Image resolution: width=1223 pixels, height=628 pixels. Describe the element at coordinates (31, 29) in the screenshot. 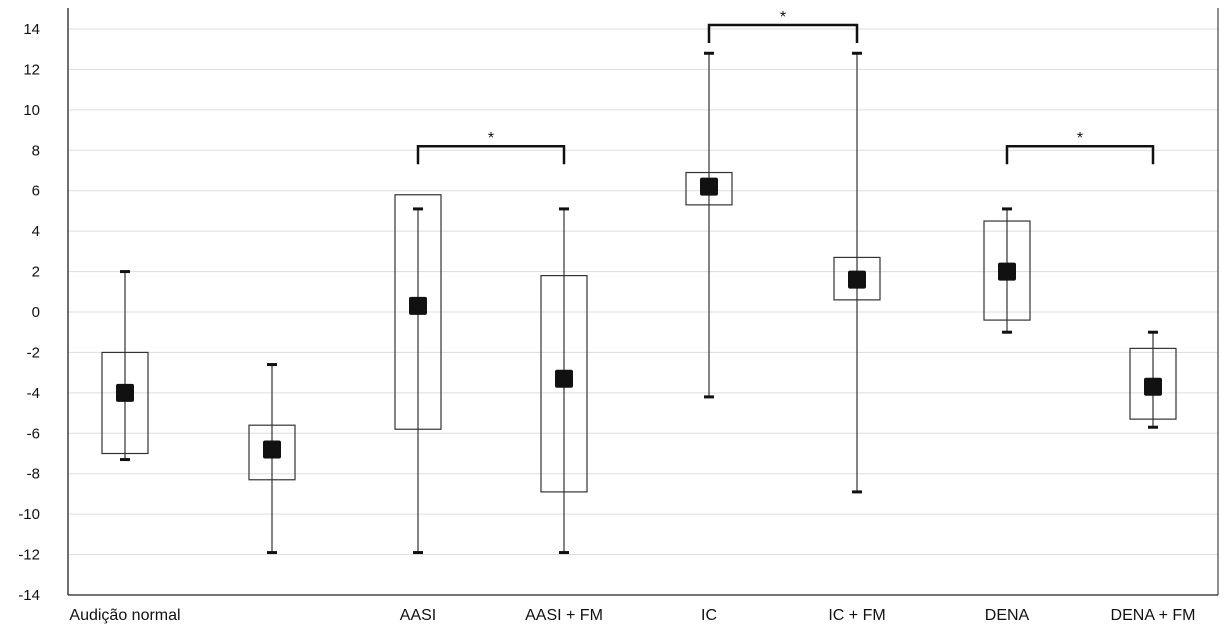

I see `y-tick-label: 14` at that location.